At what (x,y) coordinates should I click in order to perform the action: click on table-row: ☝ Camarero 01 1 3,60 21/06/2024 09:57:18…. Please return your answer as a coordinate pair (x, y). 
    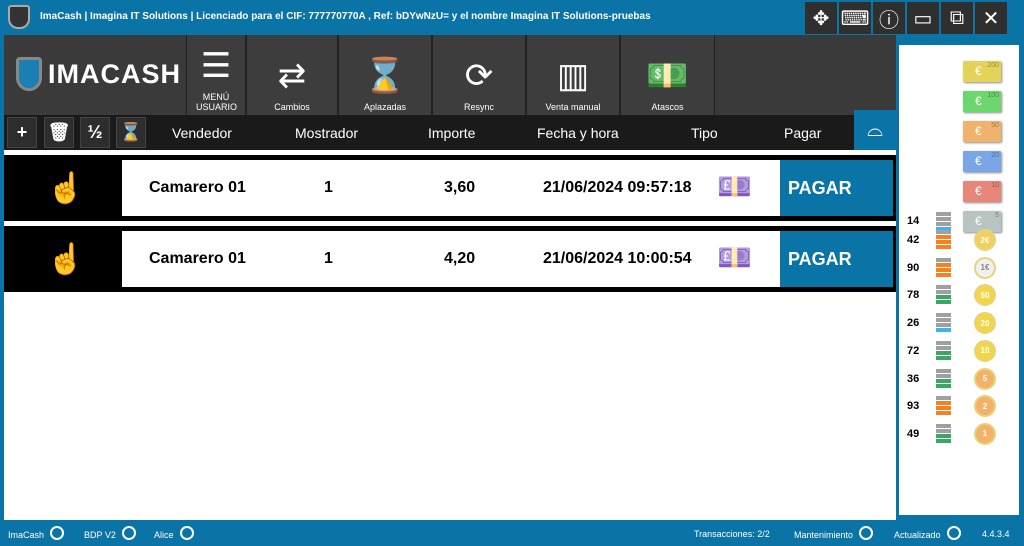
    Looking at the image, I should click on (450, 188).